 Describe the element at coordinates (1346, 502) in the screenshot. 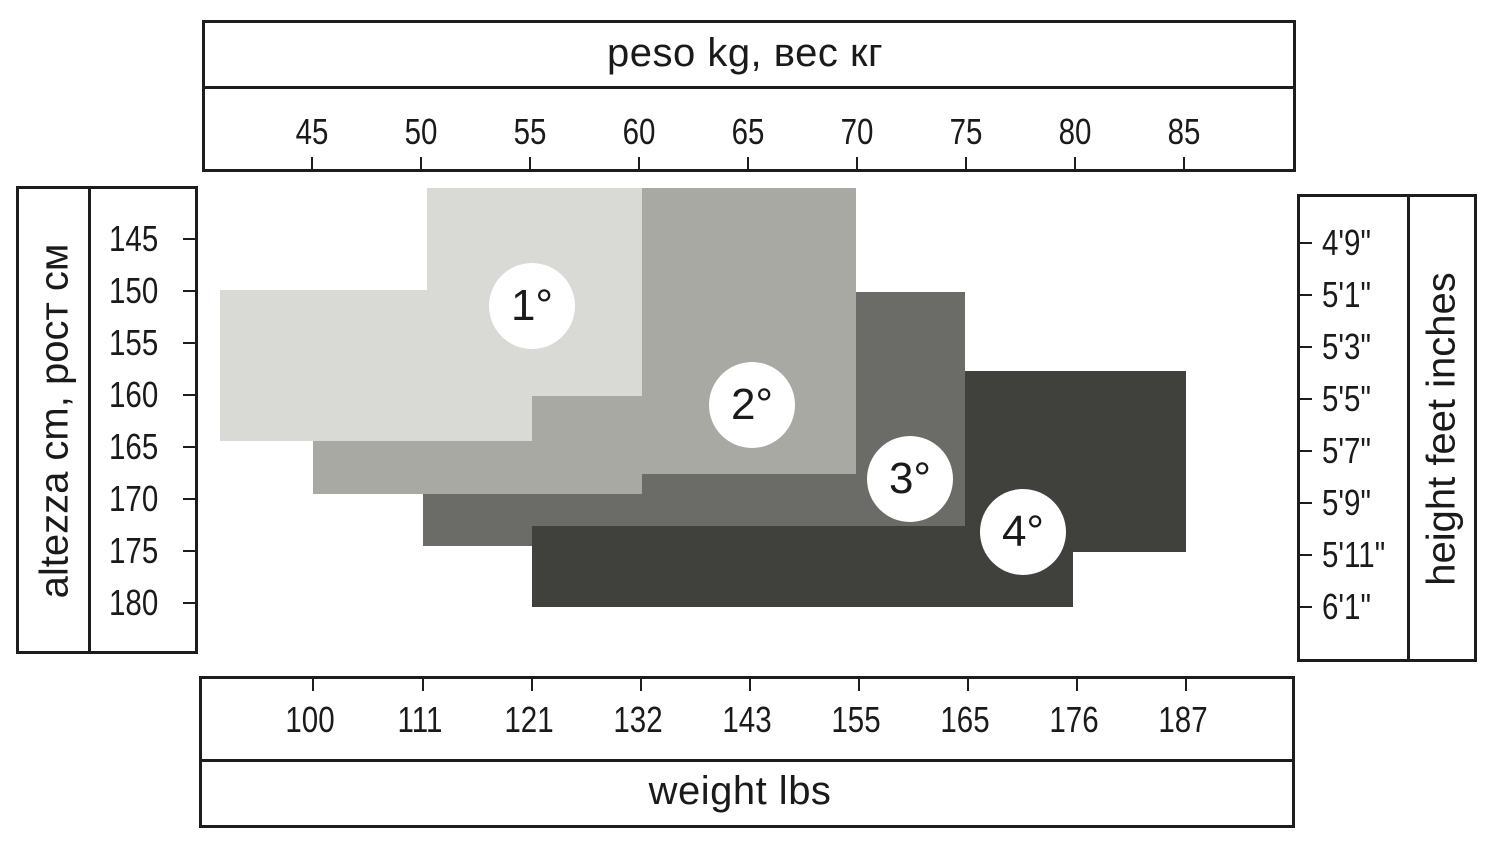

I see `ftin-tick-label: 5'9"` at that location.